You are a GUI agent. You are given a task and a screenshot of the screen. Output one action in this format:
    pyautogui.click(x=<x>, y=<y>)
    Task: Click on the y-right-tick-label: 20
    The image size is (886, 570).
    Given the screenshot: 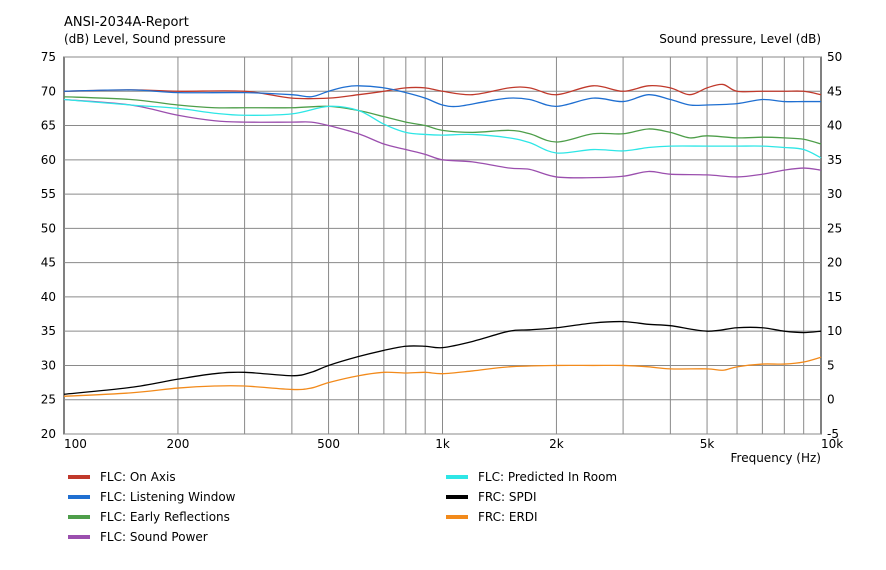 What is the action you would take?
    pyautogui.click(x=834, y=263)
    